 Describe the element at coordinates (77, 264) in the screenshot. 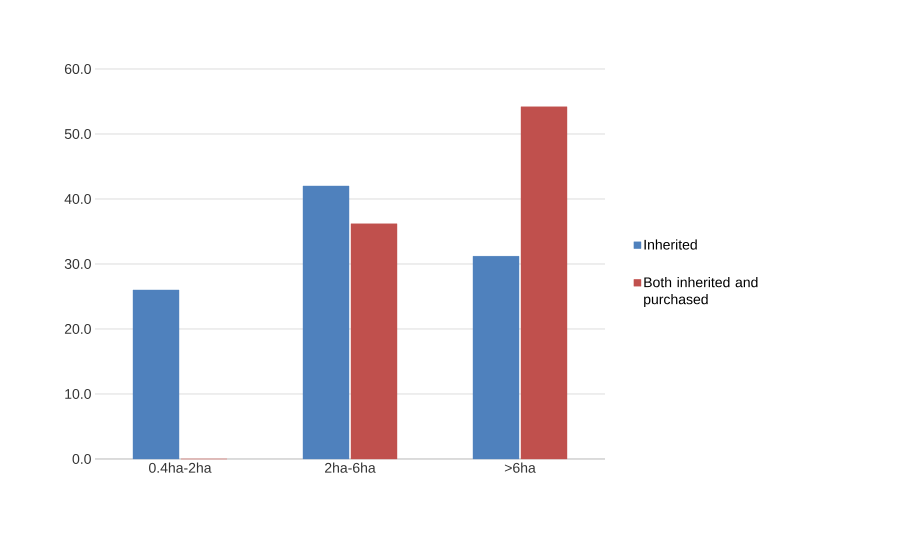

I see `y-tick-label: 30.0` at that location.